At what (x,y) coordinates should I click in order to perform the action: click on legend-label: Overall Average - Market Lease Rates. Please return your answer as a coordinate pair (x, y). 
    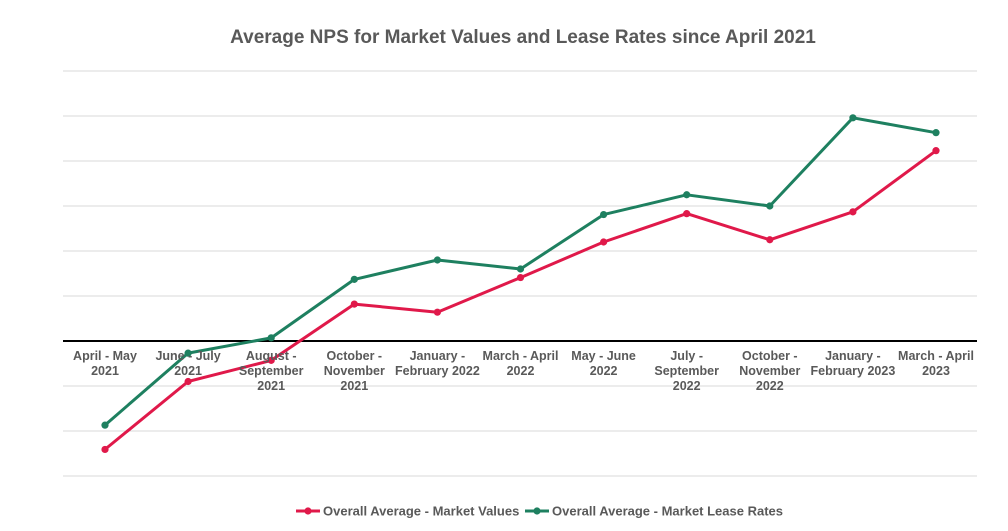
    Looking at the image, I should click on (667, 511).